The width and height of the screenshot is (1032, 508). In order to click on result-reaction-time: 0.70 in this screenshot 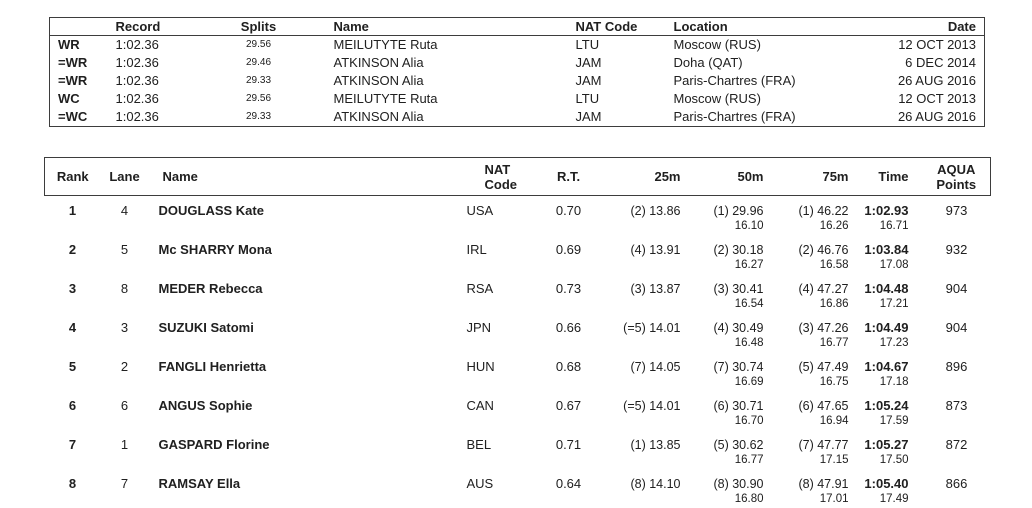, I will do `click(568, 210)`.